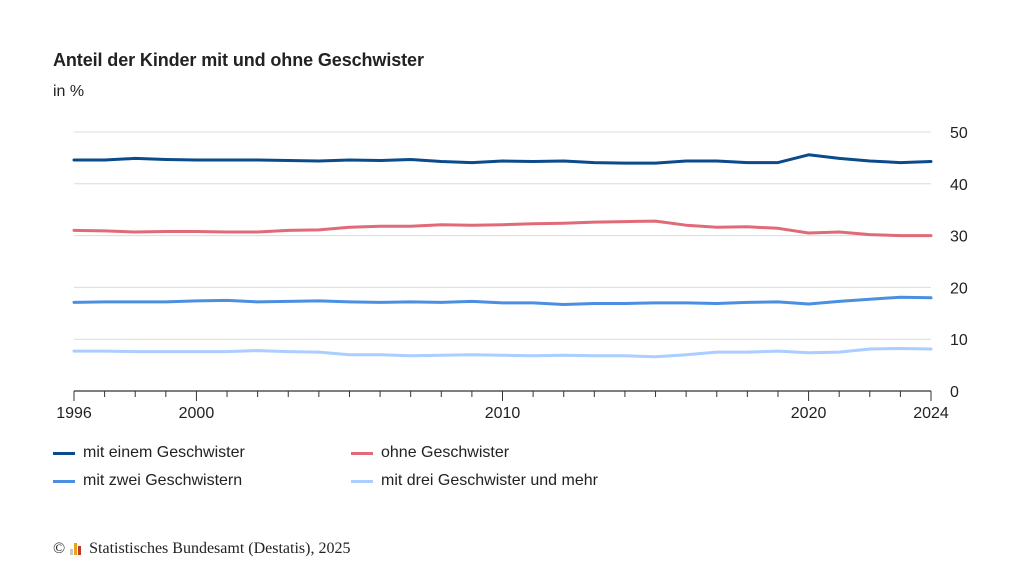 This screenshot has width=1024, height=576. I want to click on x-tick-label: 2020, so click(809, 413).